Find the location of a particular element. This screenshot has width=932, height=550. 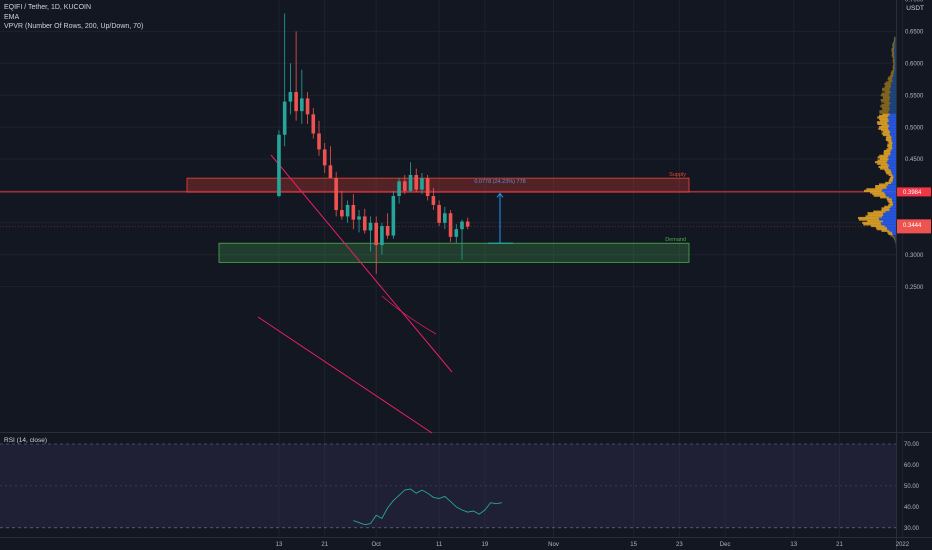

rsi-tick-label: 60.00 is located at coordinates (912, 466).